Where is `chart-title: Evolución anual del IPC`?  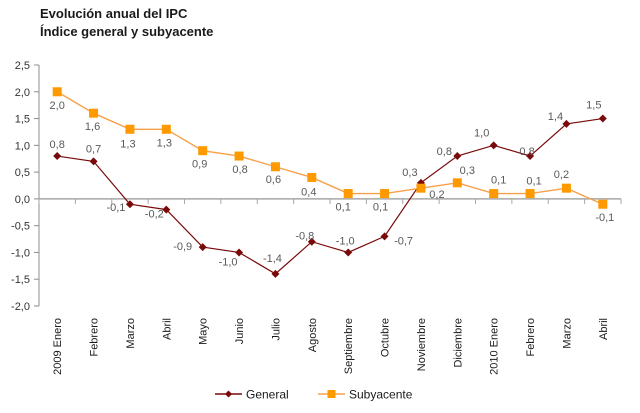 chart-title: Evolución anual del IPC is located at coordinates (114, 13).